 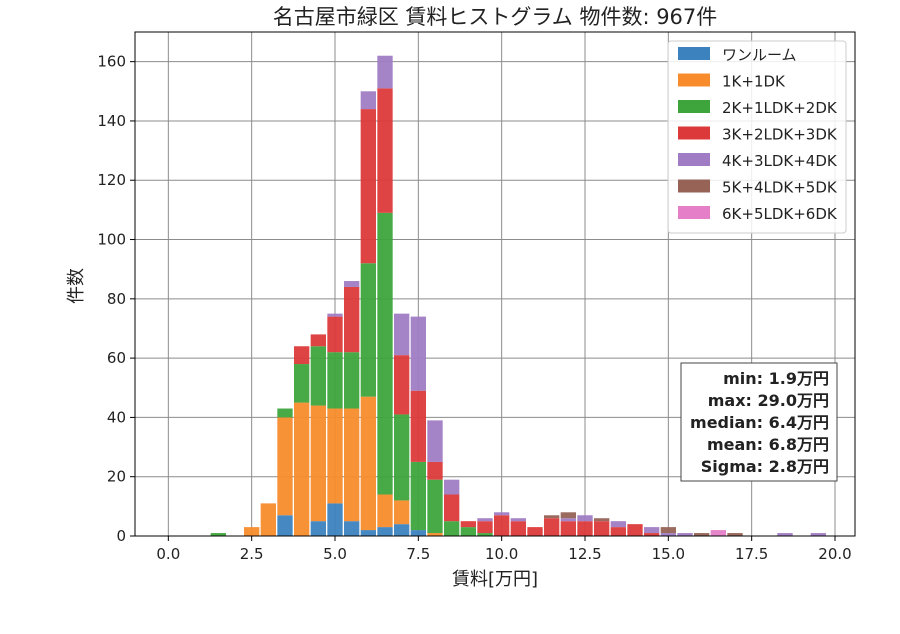 I want to click on stats-line: Sigma: 2.8万円, so click(x=765, y=466).